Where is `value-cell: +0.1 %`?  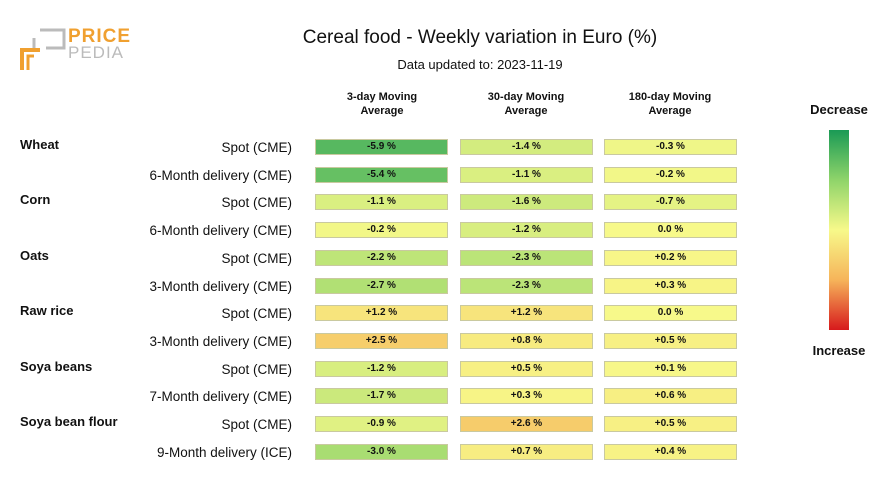 value-cell: +0.1 % is located at coordinates (670, 368).